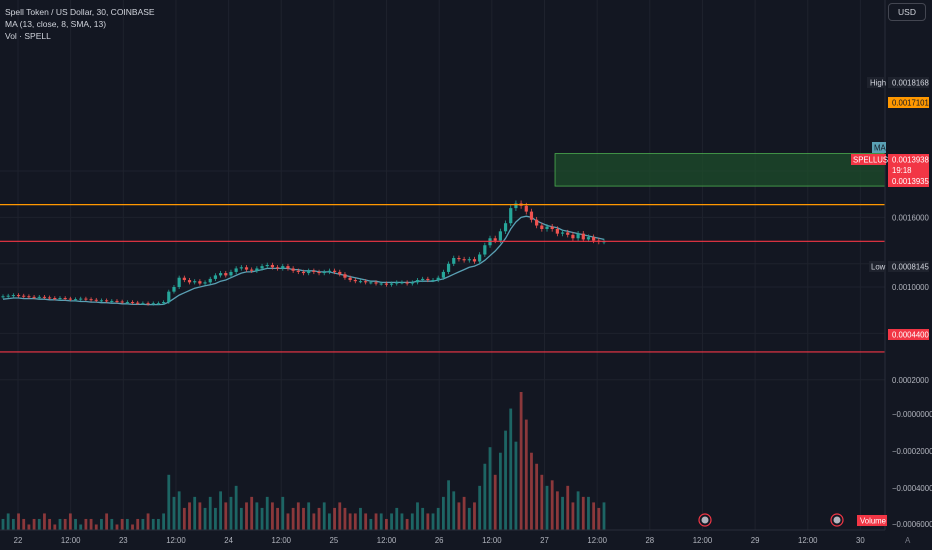 The image size is (932, 550). I want to click on auto-scale-icon: A, so click(908, 540).